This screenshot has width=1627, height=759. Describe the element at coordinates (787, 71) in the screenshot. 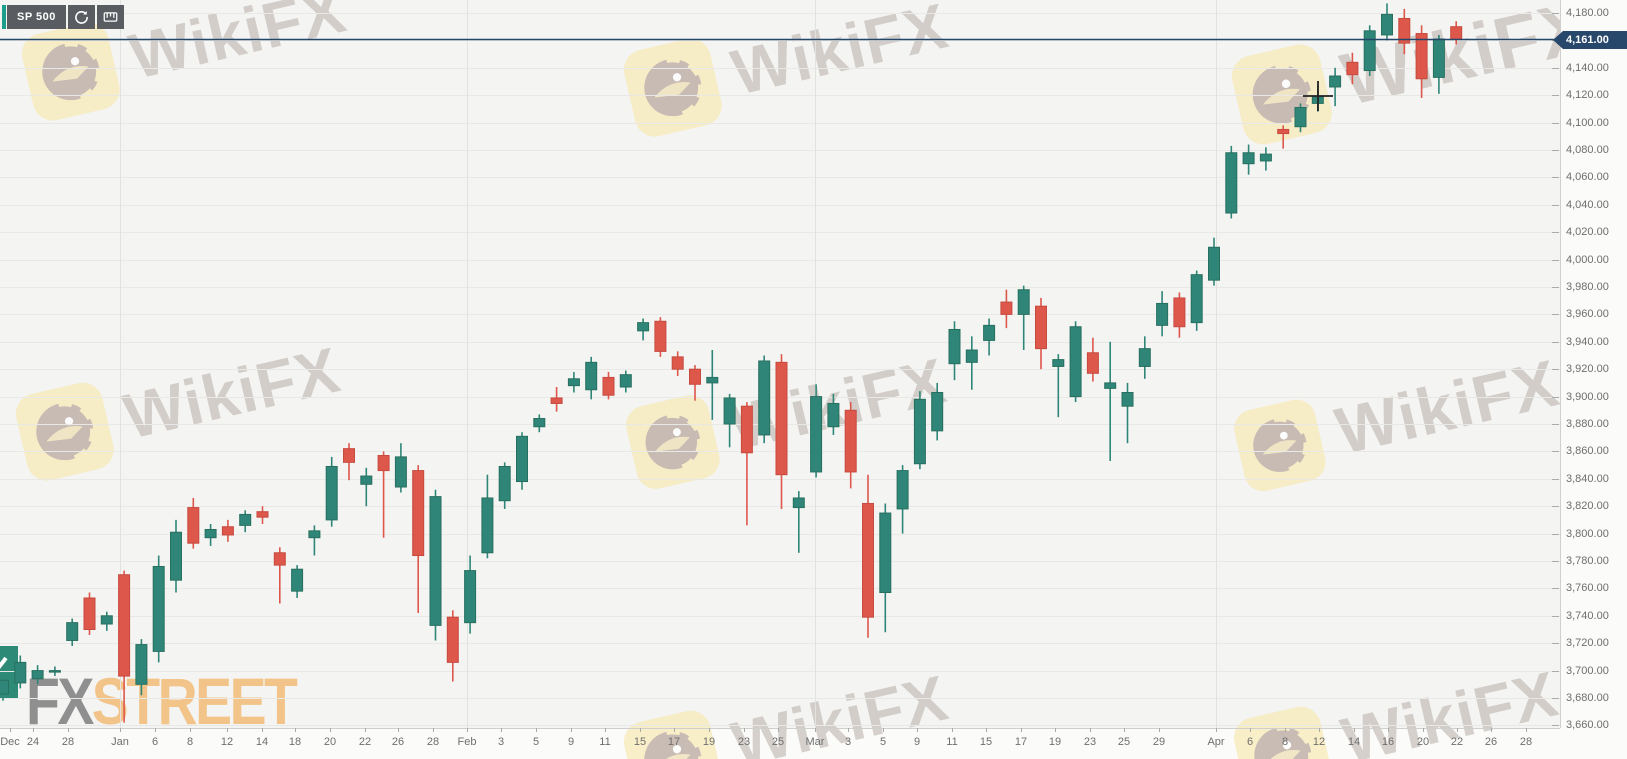

I see `wikifx-watermark: WikiFX` at that location.